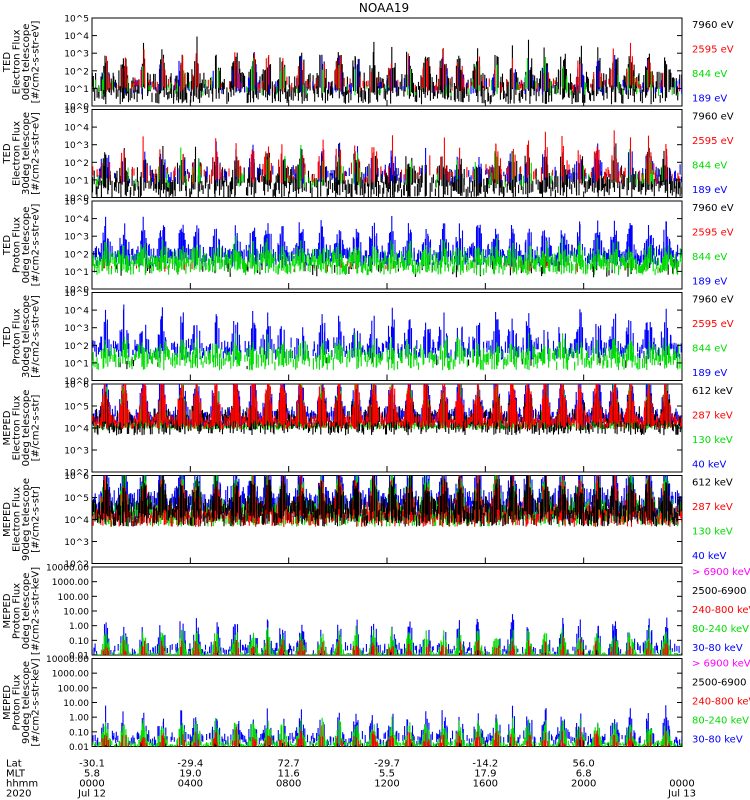 This screenshot has width=750, height=800. What do you see at coordinates (719, 683) in the screenshot?
I see `legend-entry: 2500-6900` at bounding box center [719, 683].